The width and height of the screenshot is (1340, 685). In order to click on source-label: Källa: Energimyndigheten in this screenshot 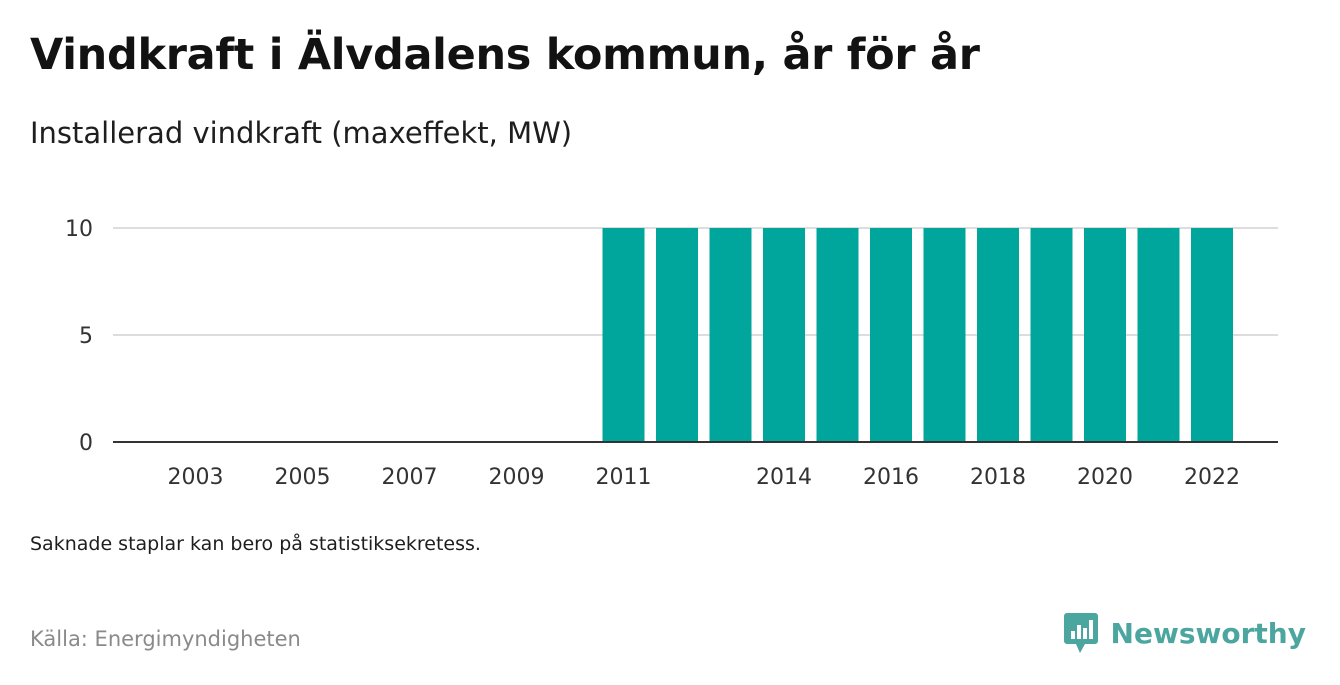, I will do `click(165, 639)`.